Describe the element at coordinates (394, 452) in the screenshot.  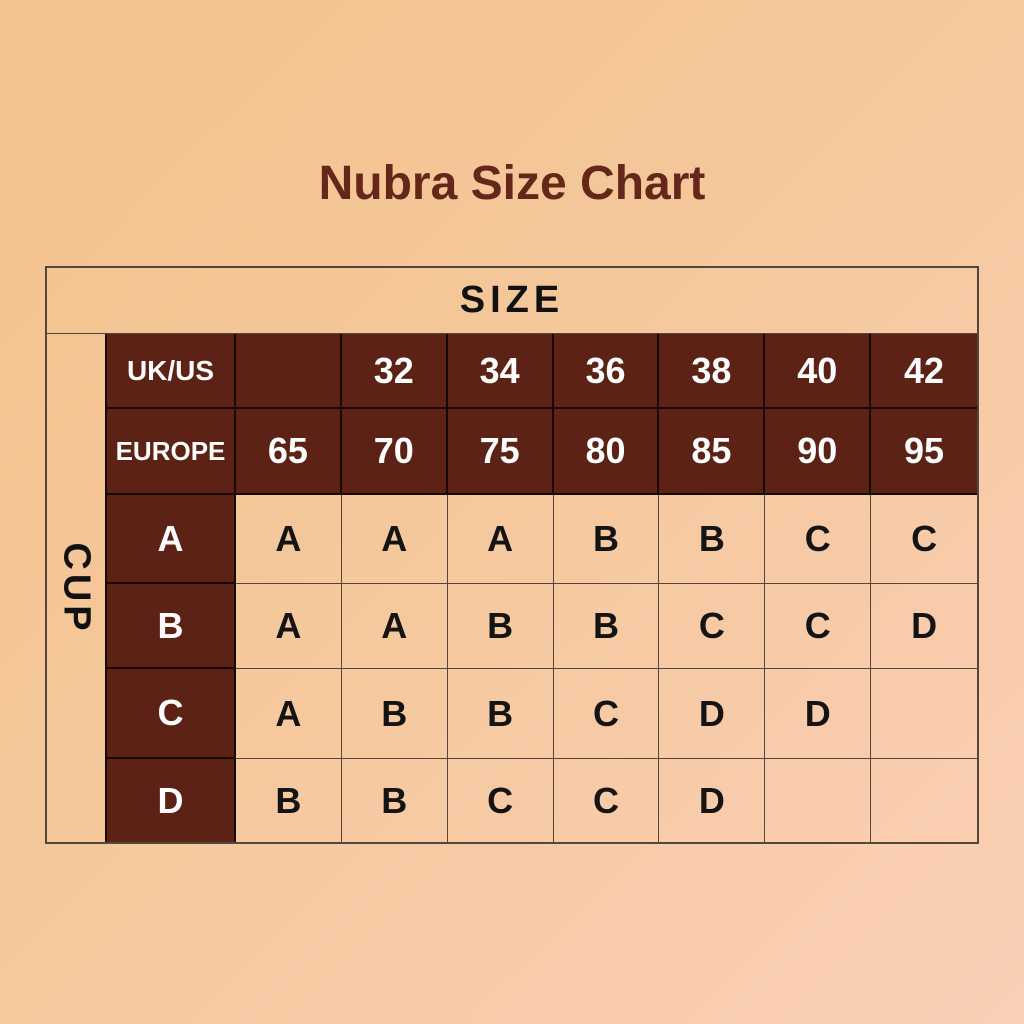
I see `table-cell: 70` at that location.